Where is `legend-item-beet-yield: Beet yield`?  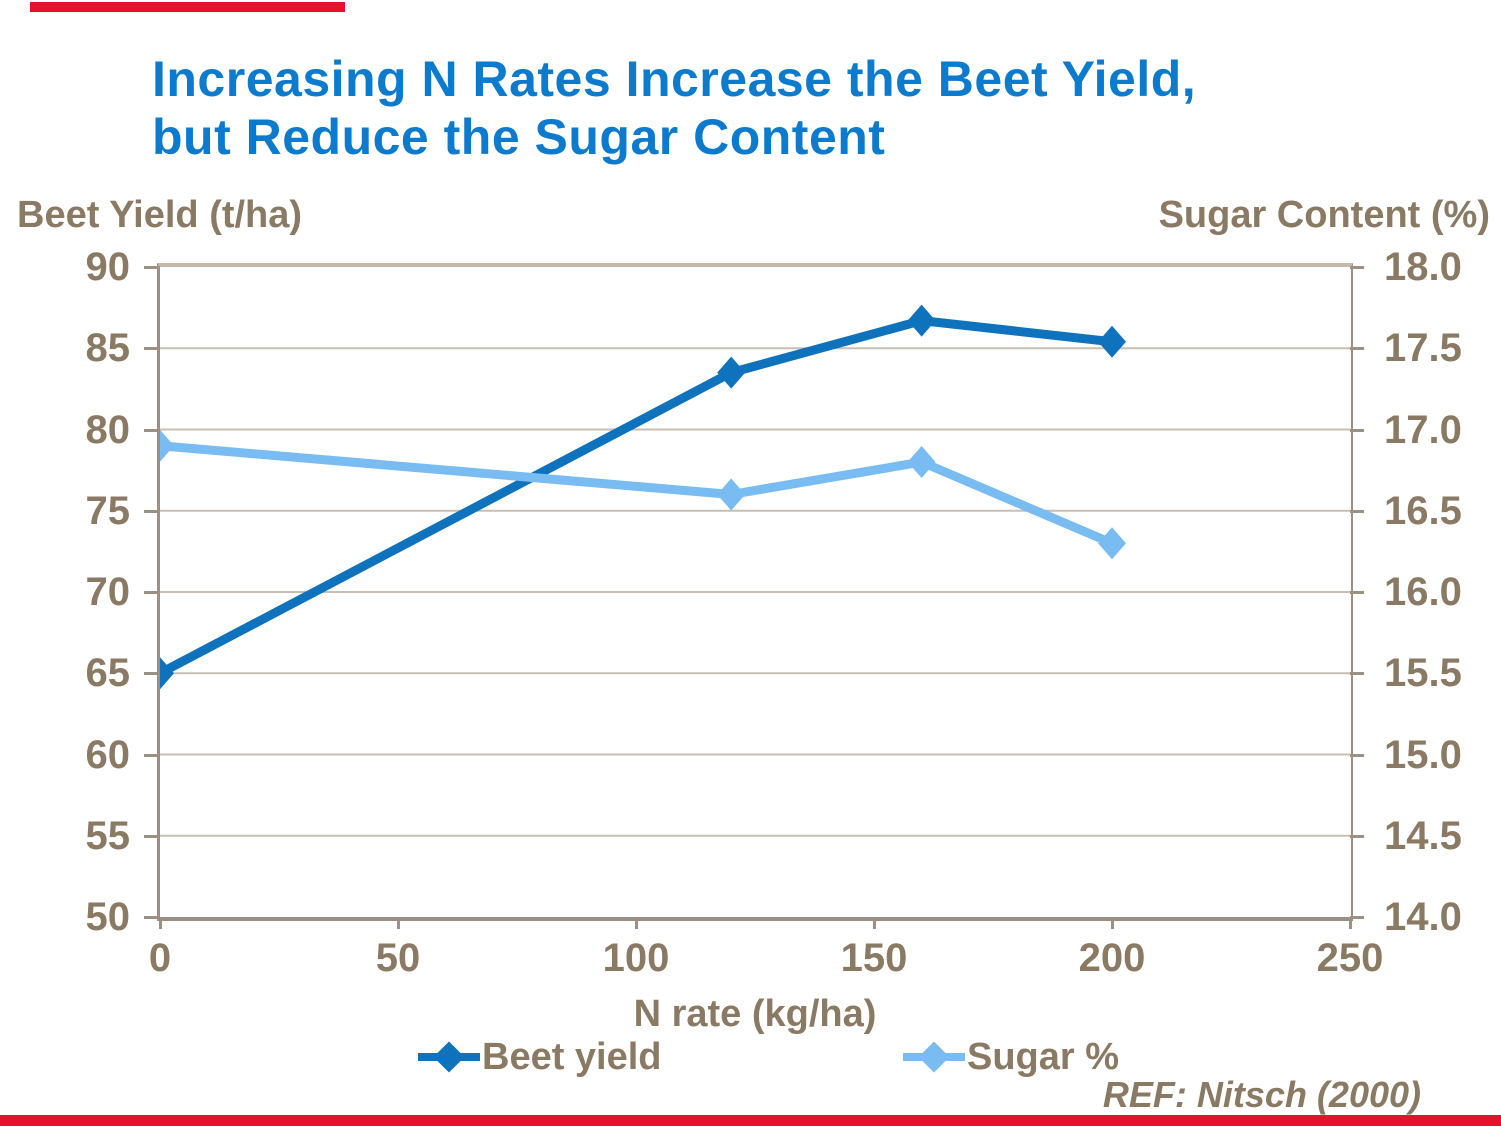
legend-item-beet-yield: Beet yield is located at coordinates (540, 1057).